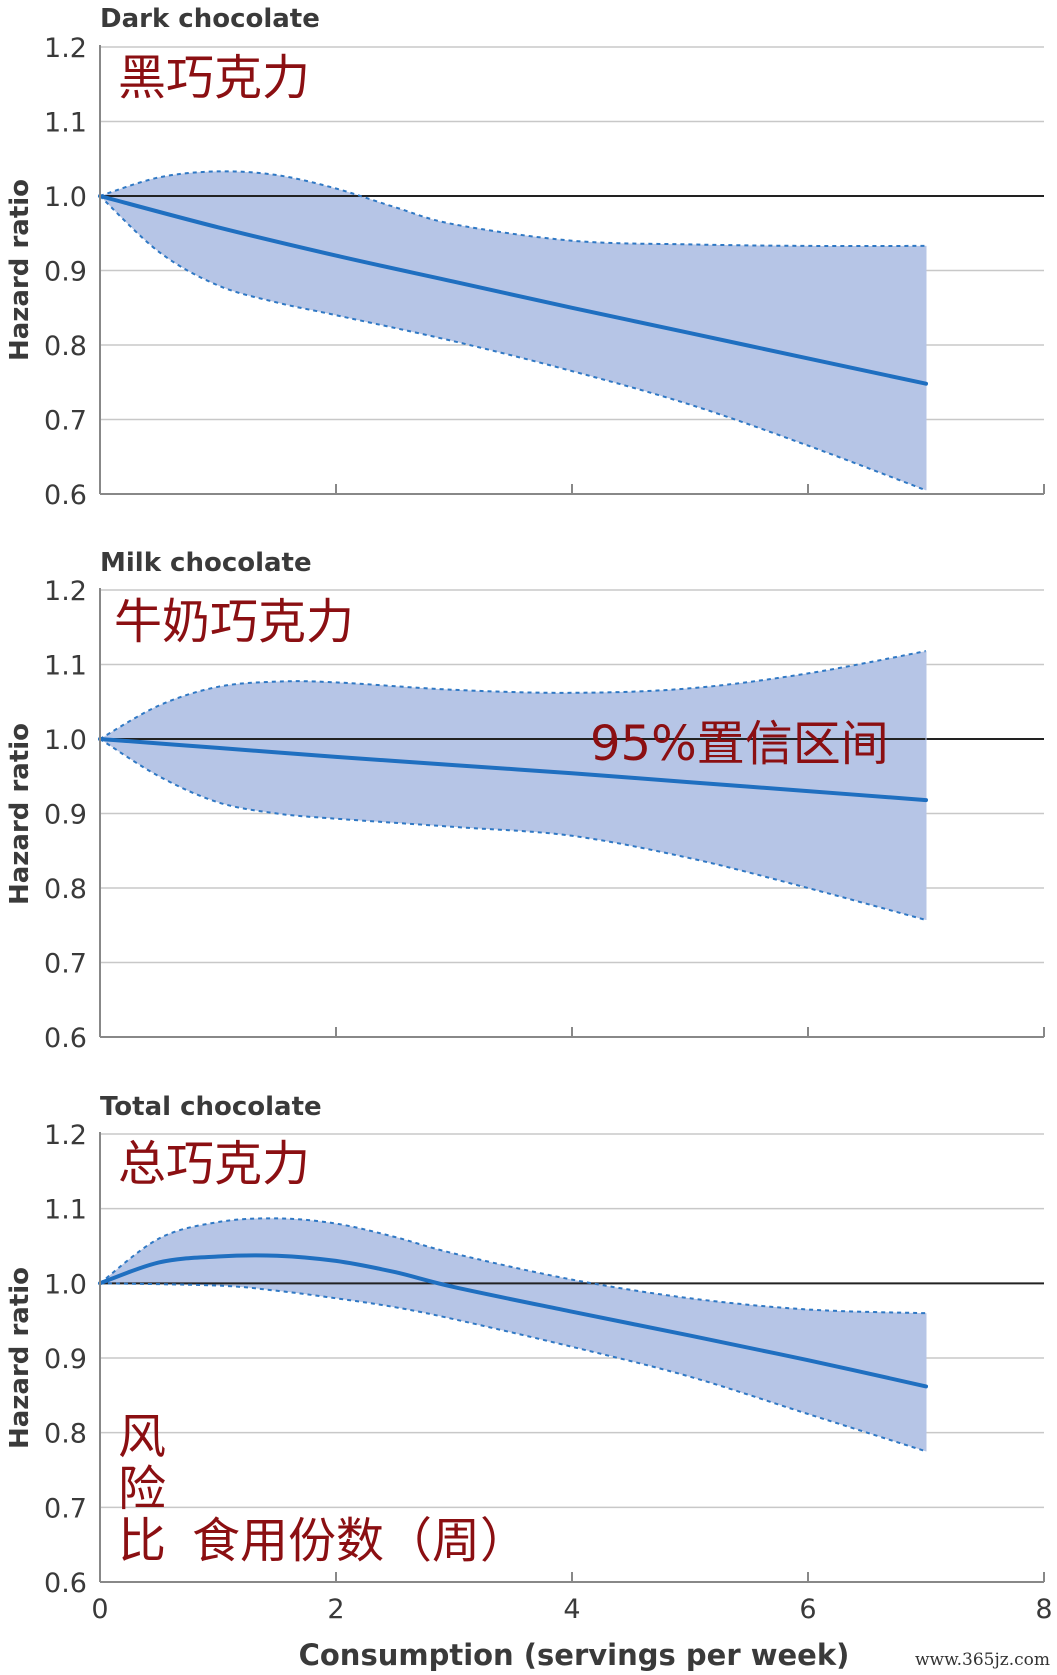 Image resolution: width=1057 pixels, height=1675 pixels. Describe the element at coordinates (335, 1609) in the screenshot. I see `x-tick-label: 2` at that location.